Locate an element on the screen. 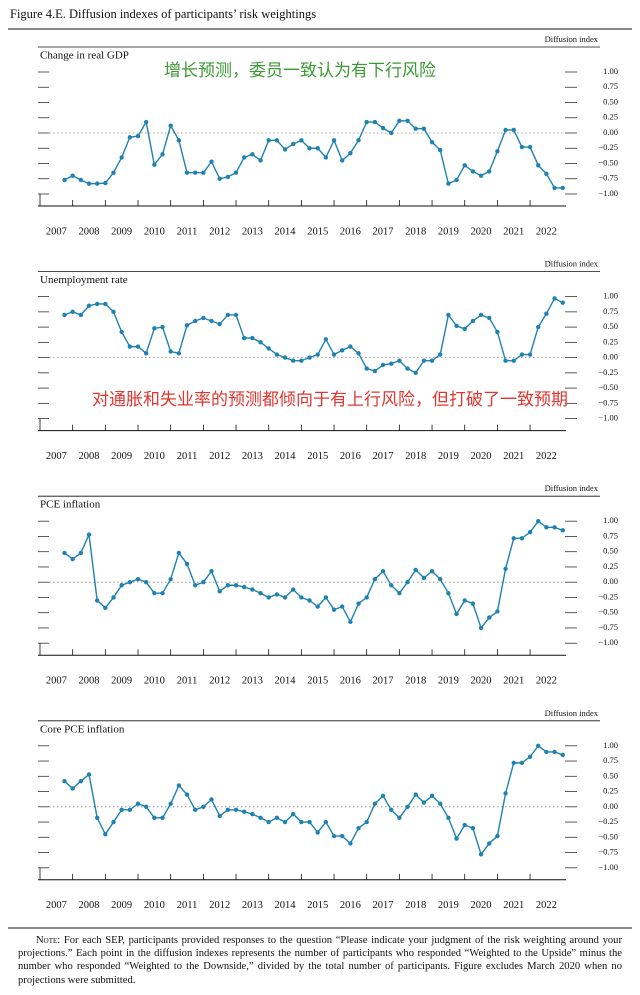  series-line is located at coordinates (313, 800).